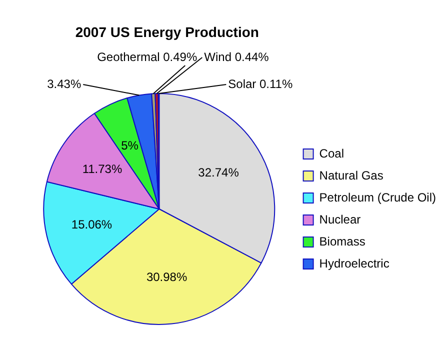 This screenshot has height=346, width=446. What do you see at coordinates (242, 83) in the screenshot?
I see `slice-label: Solar` at bounding box center [242, 83].